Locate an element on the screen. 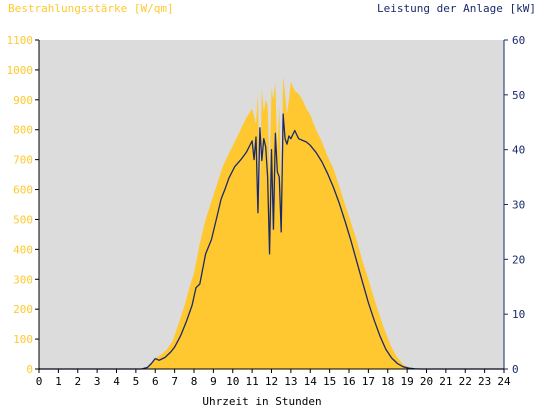 This screenshot has height=408, width=544. x-tick-label: 10 is located at coordinates (232, 381).